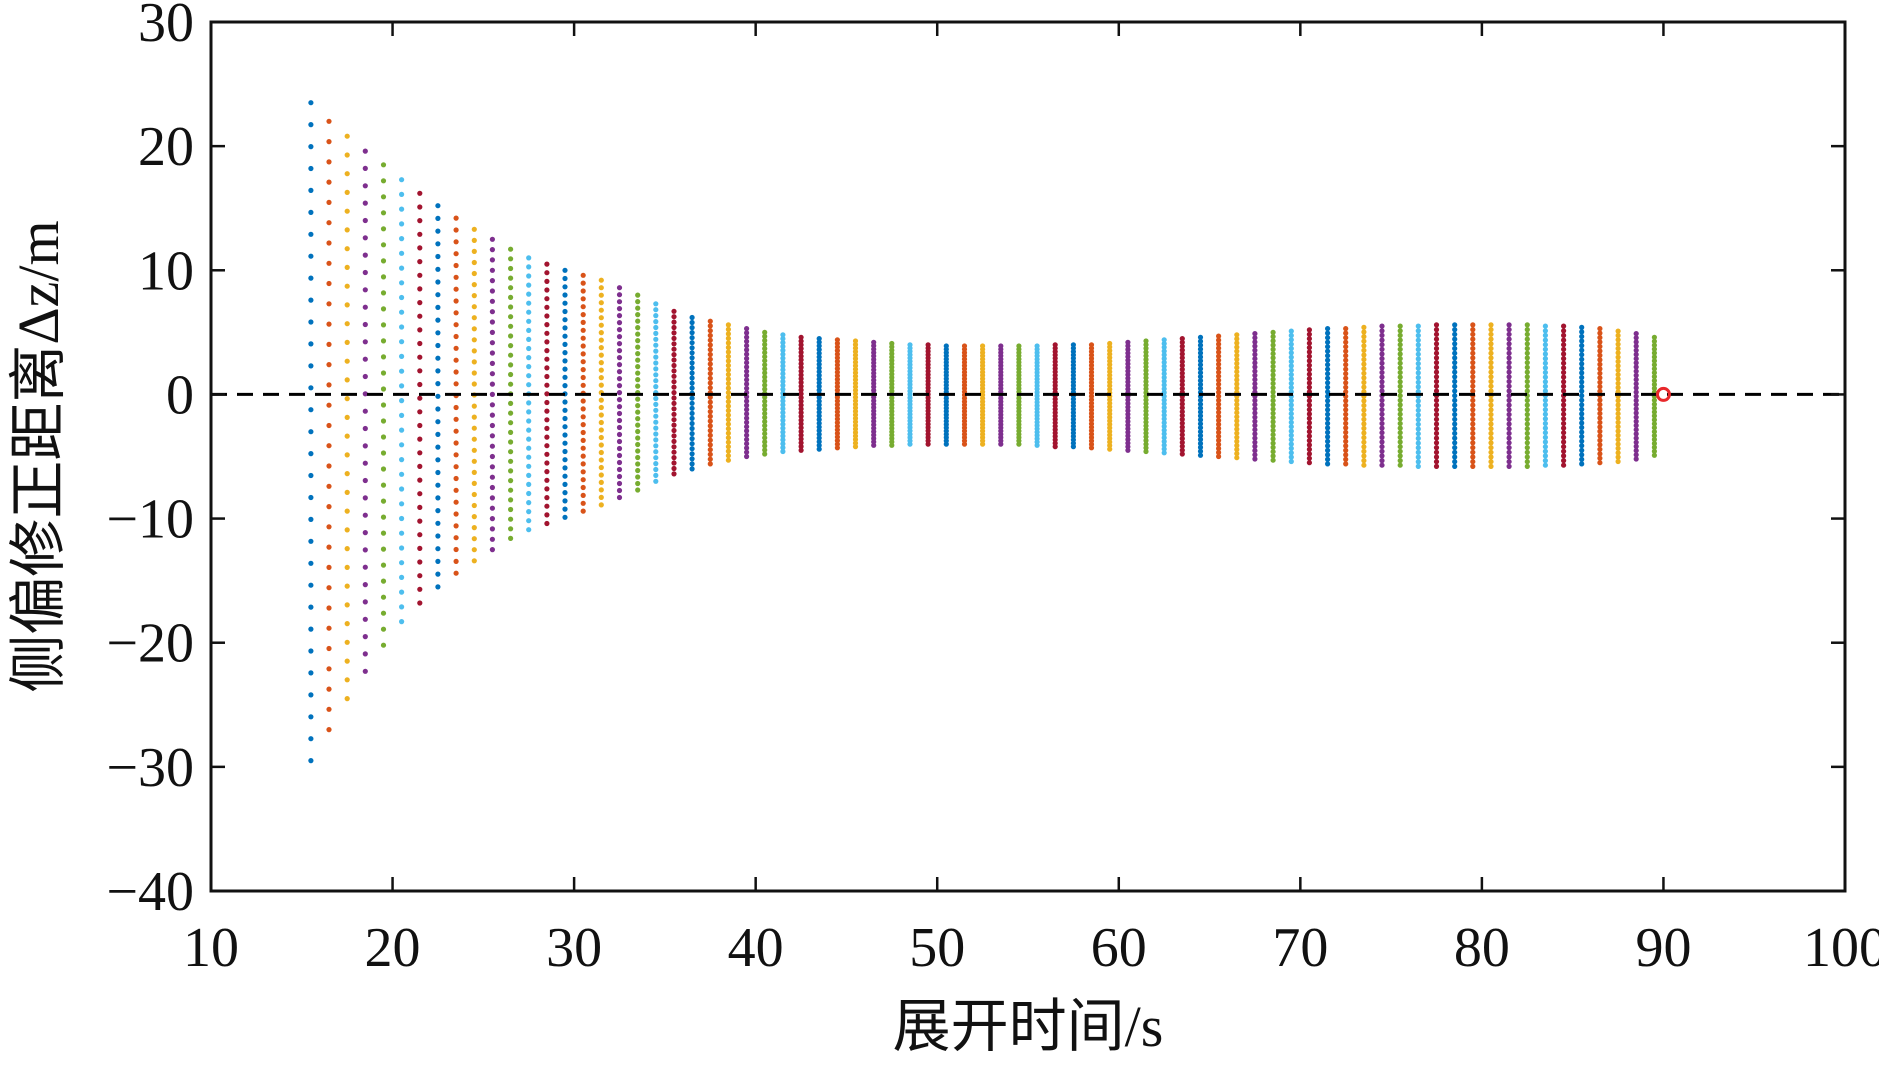 The height and width of the screenshot is (1067, 1879). Describe the element at coordinates (756, 948) in the screenshot. I see `x-tick-label: 40` at that location.